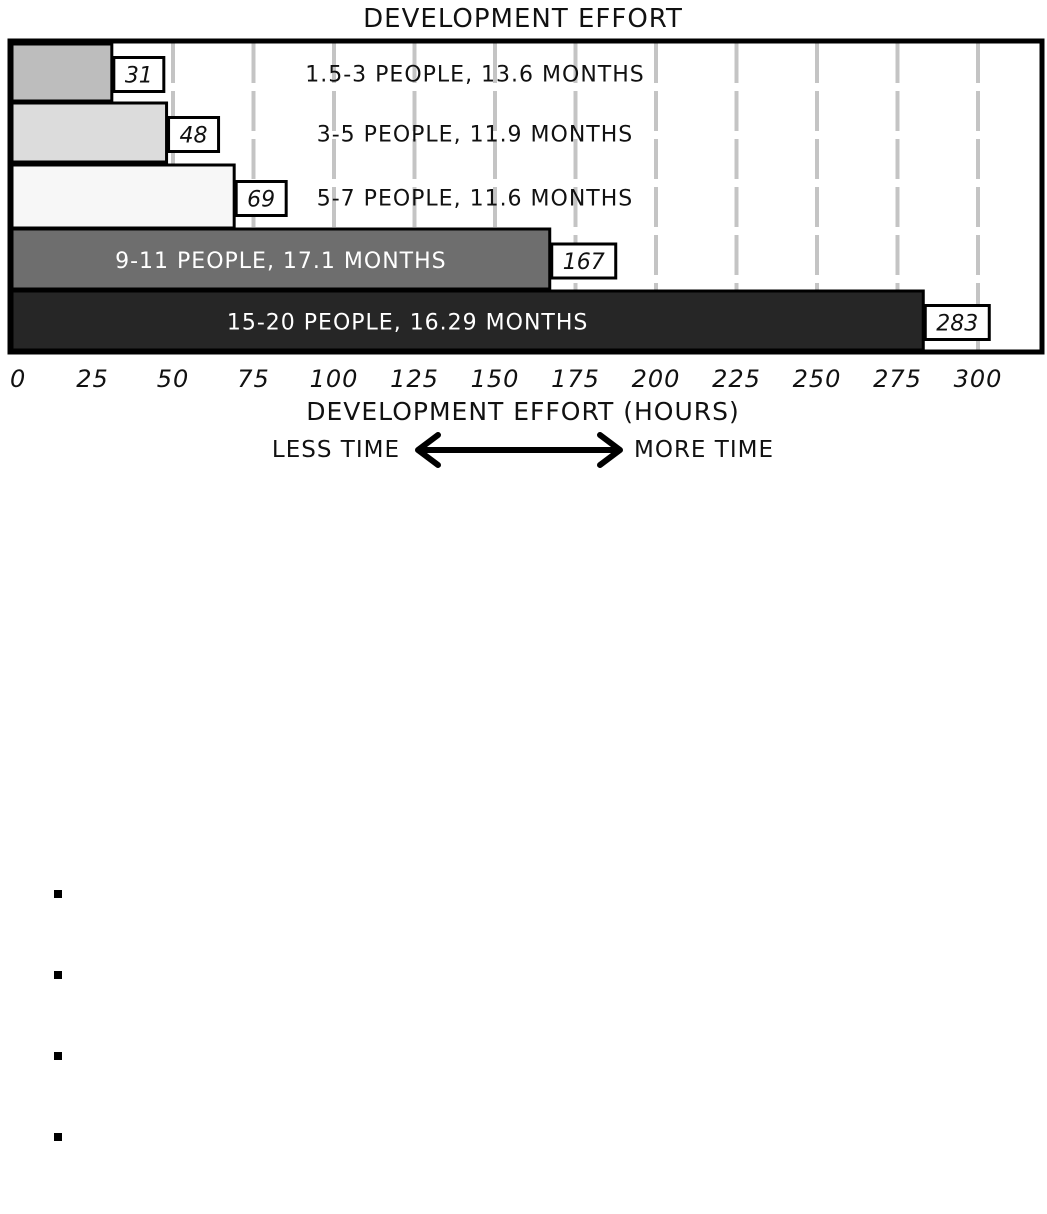  What do you see at coordinates (523, 411) in the screenshot?
I see `x-axis-label: DEVELOPMENT EFFORT (HOURS)` at bounding box center [523, 411].